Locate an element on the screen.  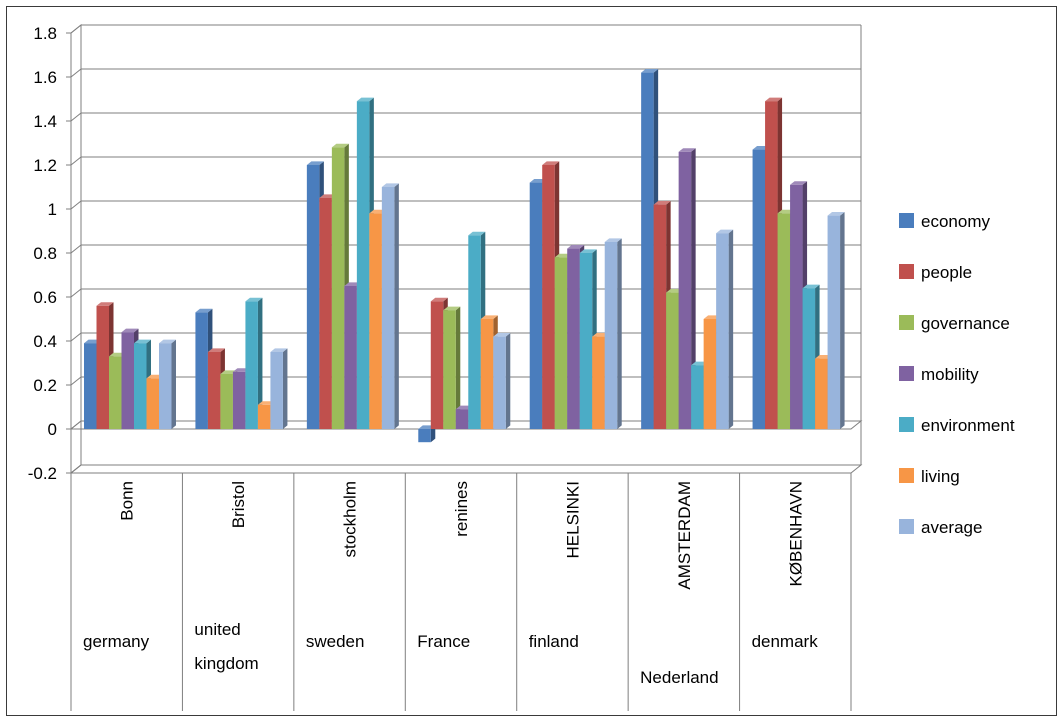
legend-label: economy is located at coordinates (955, 221).